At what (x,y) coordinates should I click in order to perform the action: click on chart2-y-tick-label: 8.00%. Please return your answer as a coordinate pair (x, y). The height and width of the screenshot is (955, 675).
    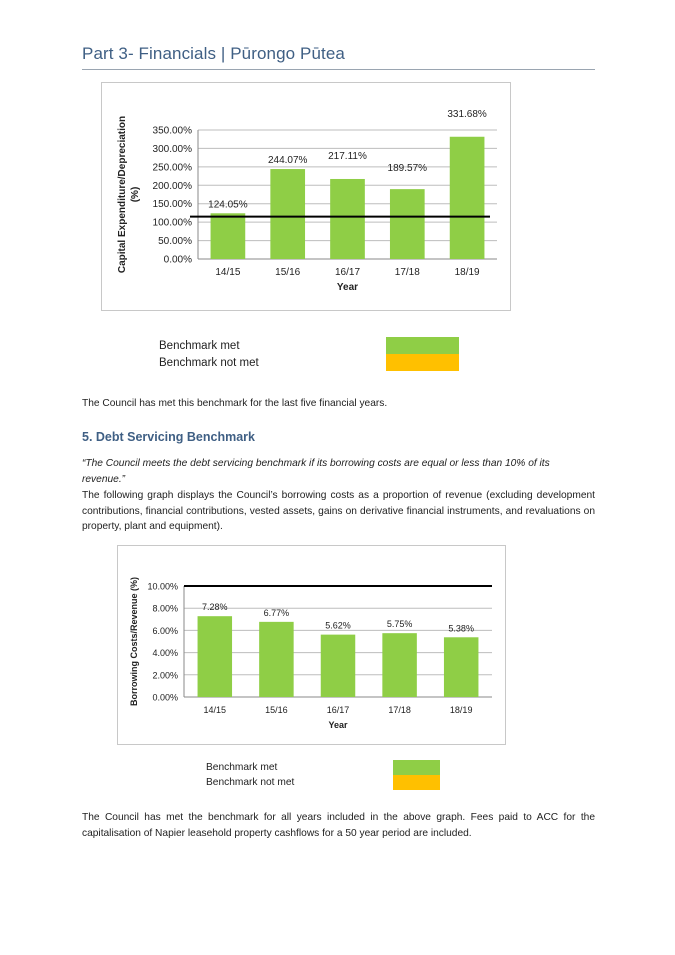
    Looking at the image, I should click on (165, 609).